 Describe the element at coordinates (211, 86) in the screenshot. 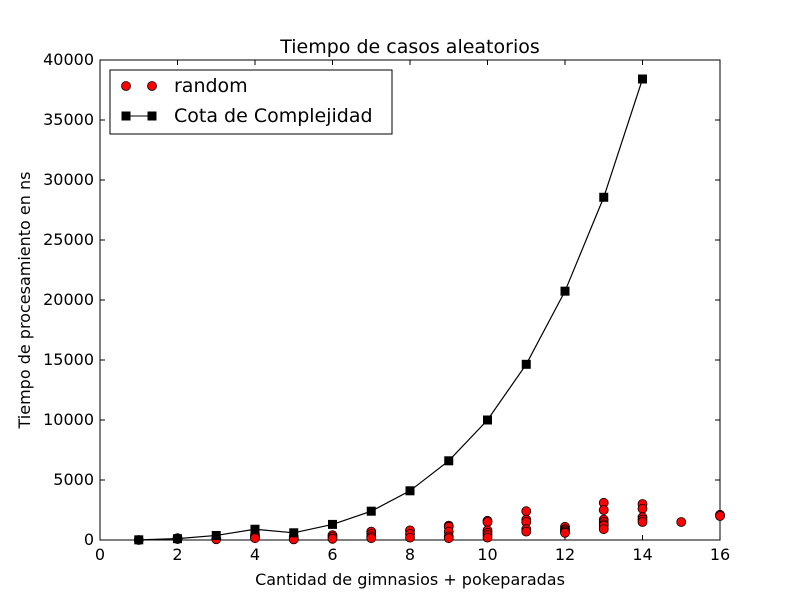

I see `legend-label-random: random` at that location.